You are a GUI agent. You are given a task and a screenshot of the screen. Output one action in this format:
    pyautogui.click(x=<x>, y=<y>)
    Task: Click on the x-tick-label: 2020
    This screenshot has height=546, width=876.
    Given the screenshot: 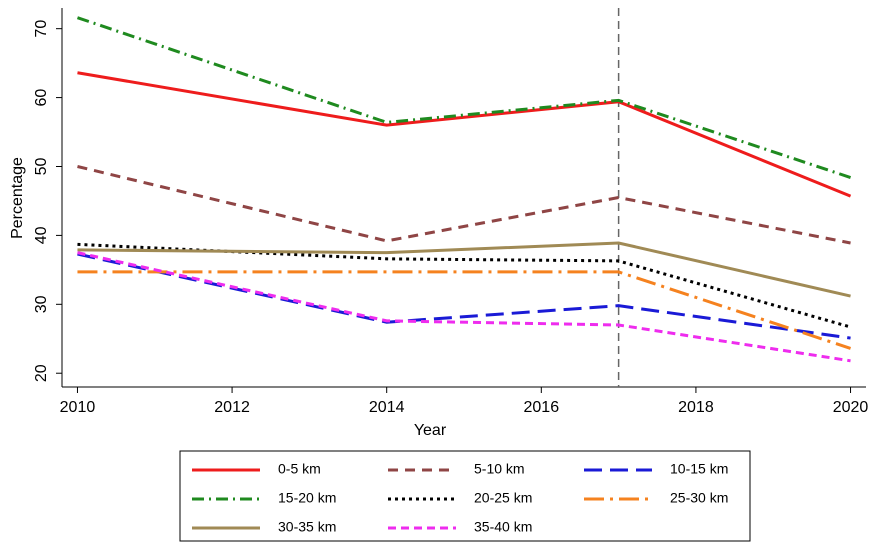 What is the action you would take?
    pyautogui.click(x=851, y=407)
    